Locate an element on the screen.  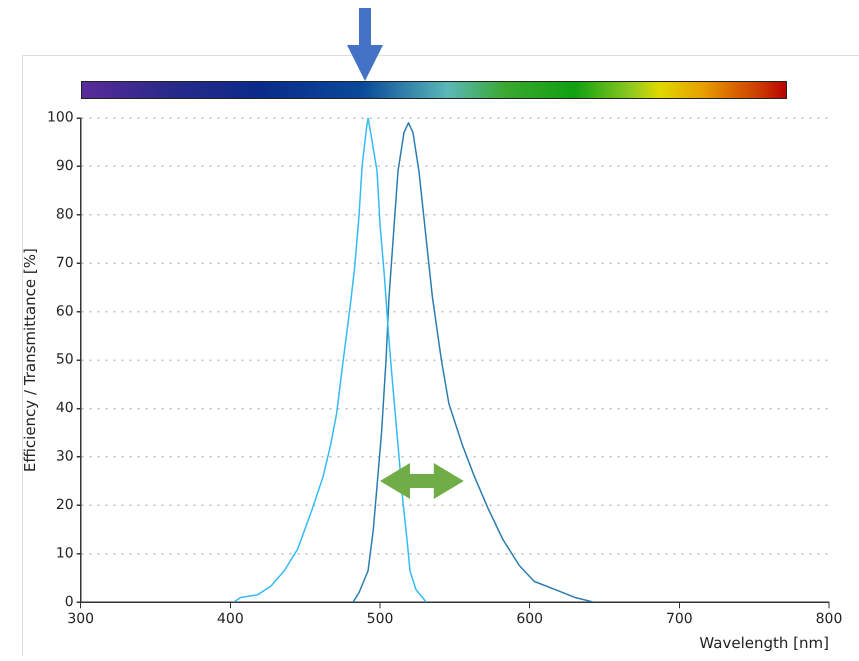
x-tick-label: 300 is located at coordinates (80, 619).